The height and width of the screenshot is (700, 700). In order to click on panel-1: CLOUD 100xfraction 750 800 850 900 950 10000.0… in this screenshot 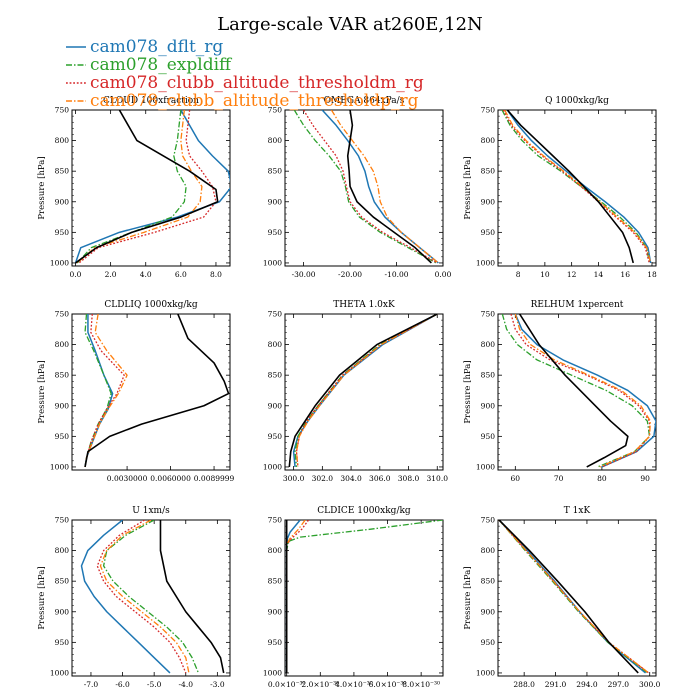, I will do `click(134, 187)`.